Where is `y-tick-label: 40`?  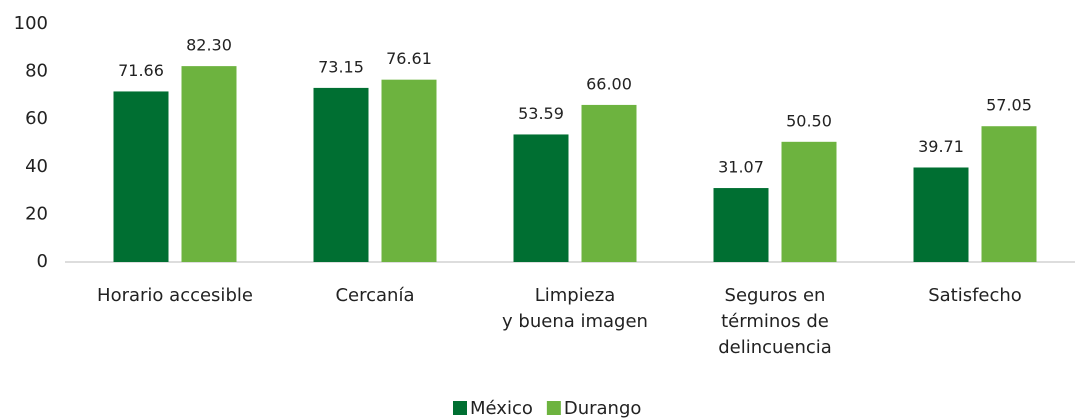
y-tick-label: 40 is located at coordinates (36, 166).